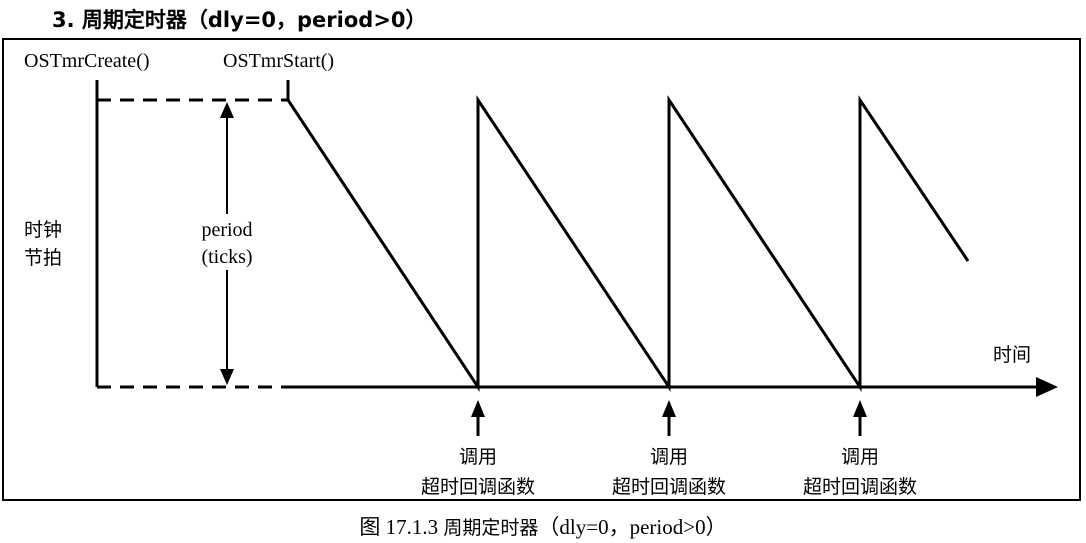 The width and height of the screenshot is (1086, 543). I want to click on period-label-line2: (ticks), so click(226, 257).